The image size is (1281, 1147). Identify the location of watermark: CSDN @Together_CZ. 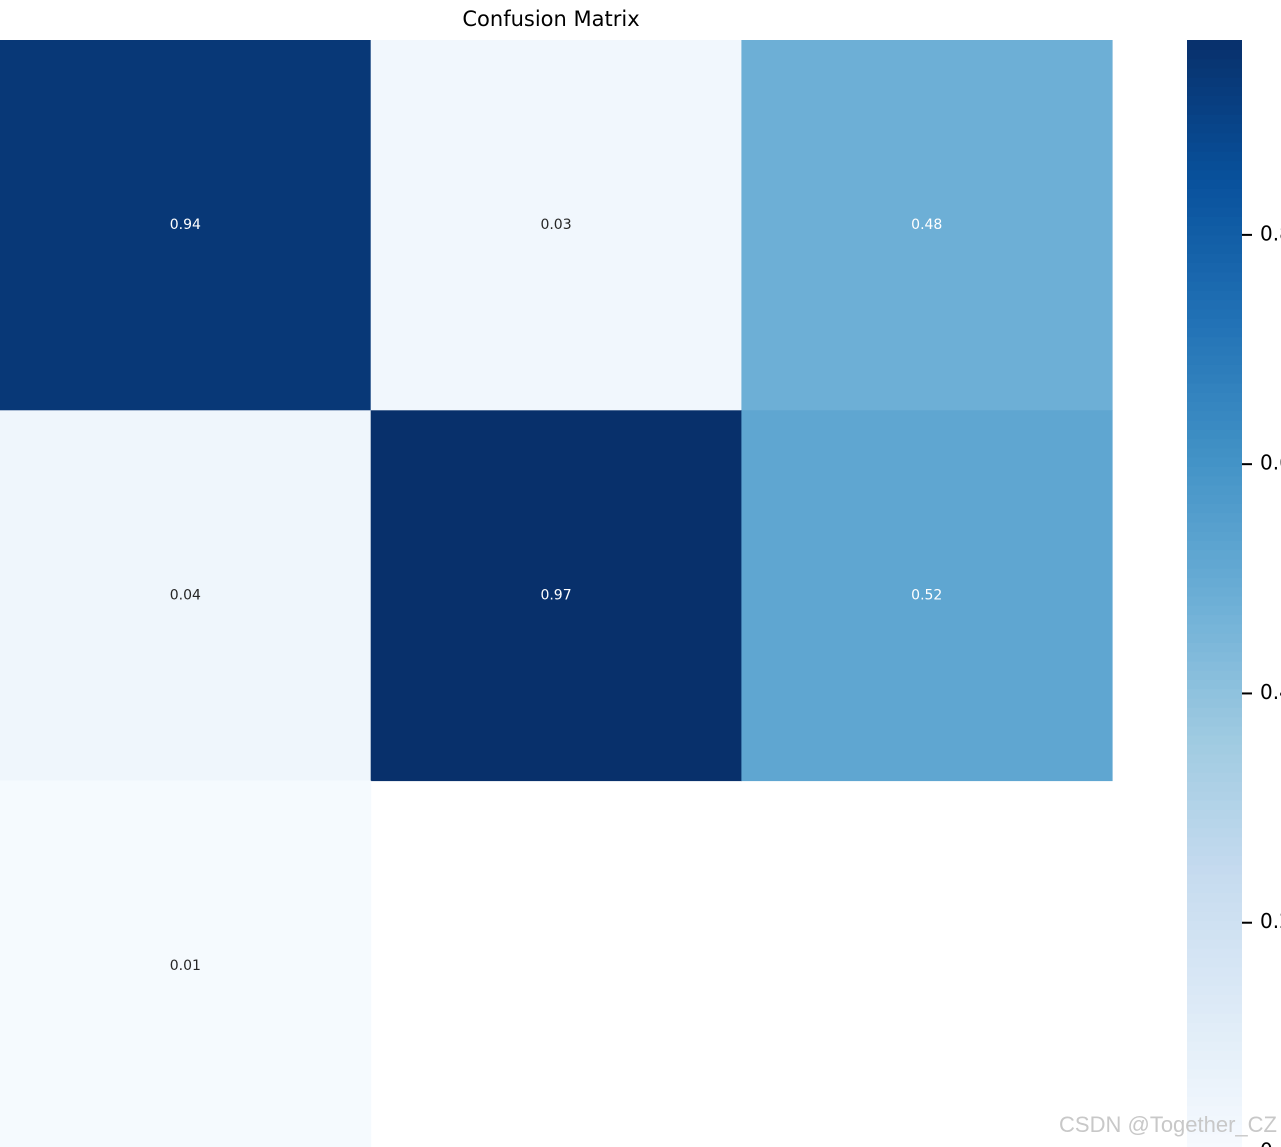
(1168, 1124).